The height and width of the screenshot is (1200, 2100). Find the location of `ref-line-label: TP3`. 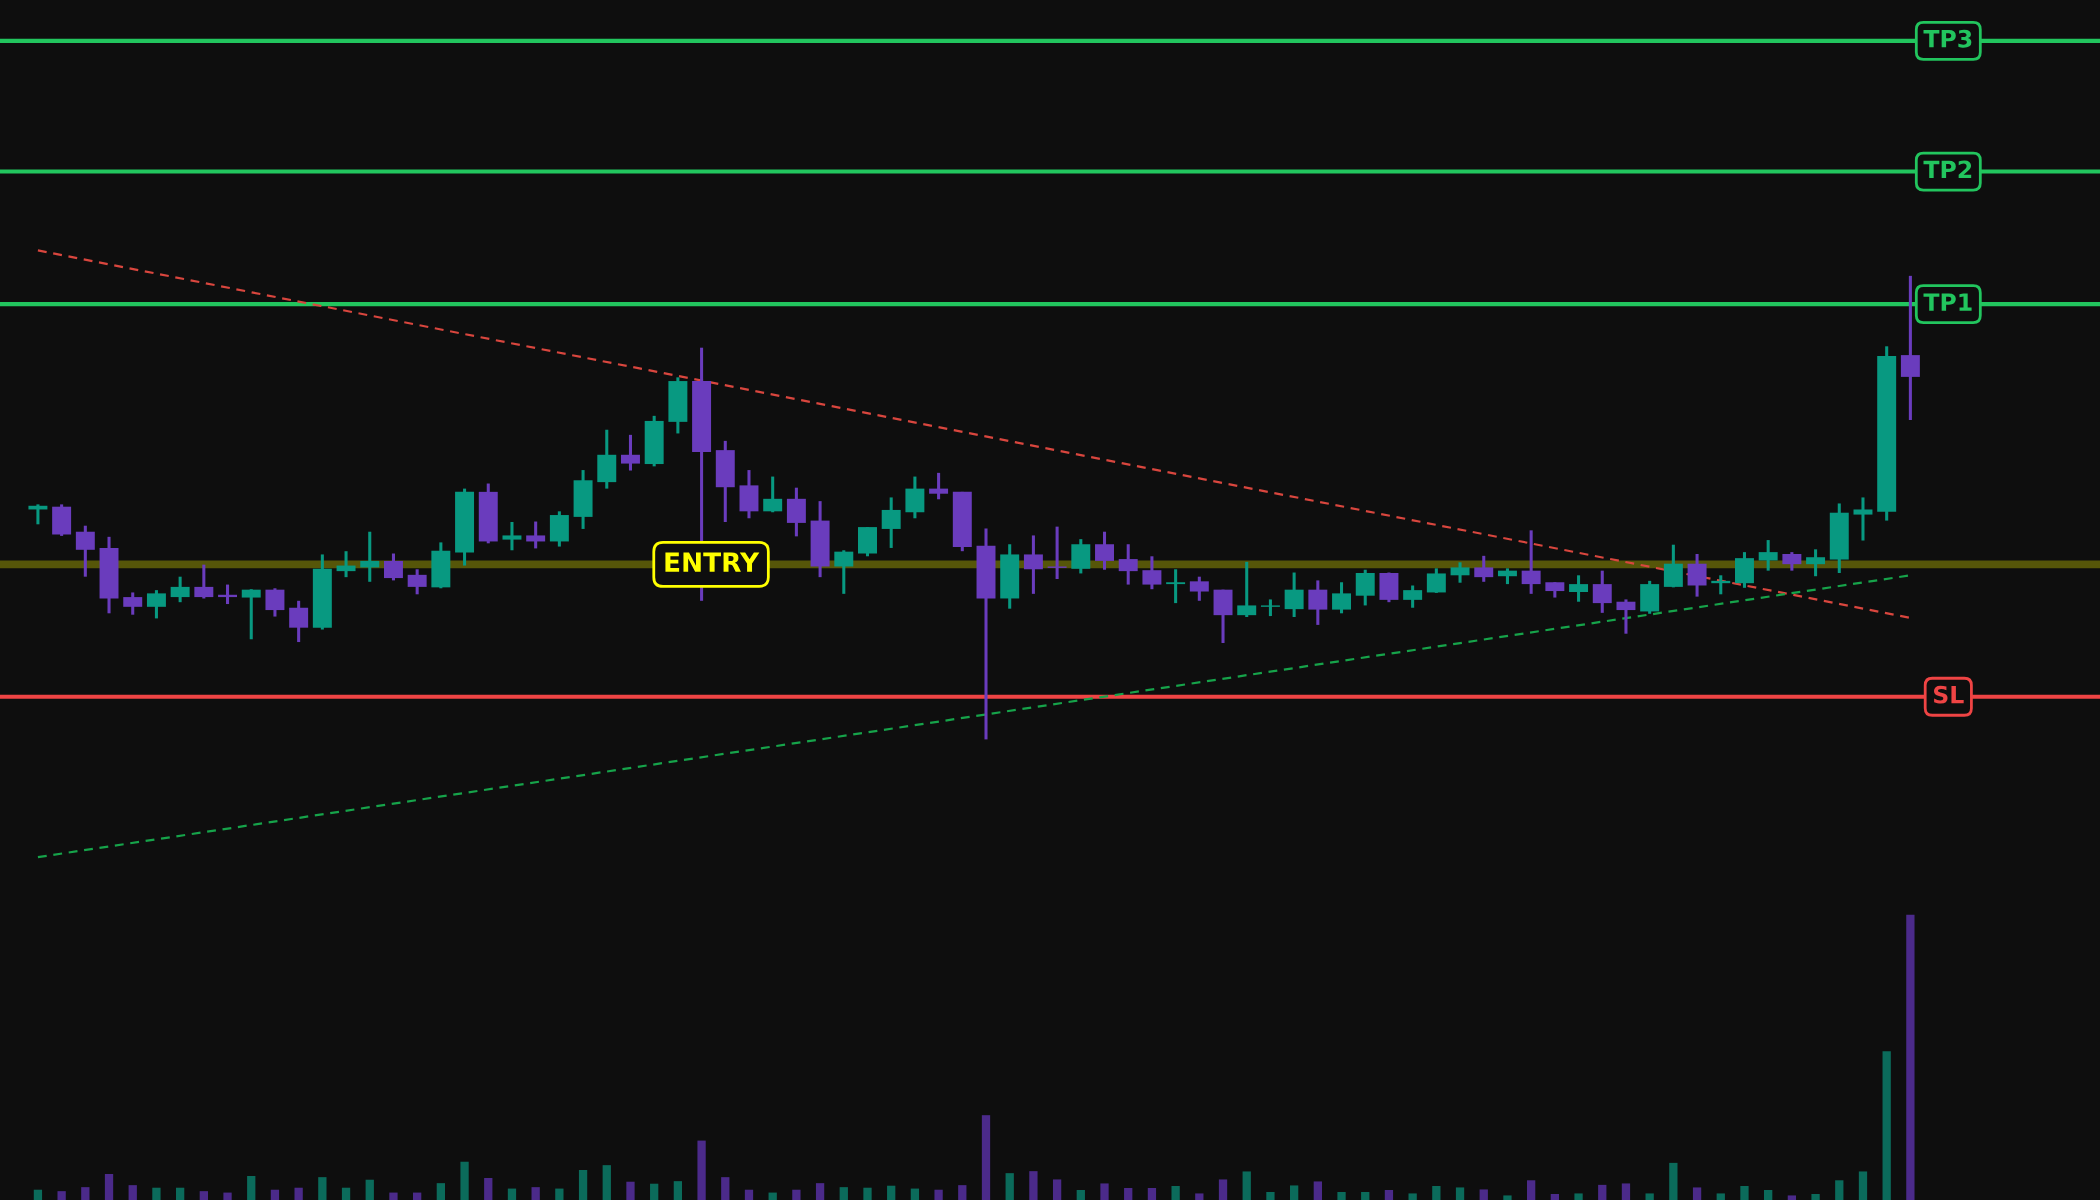

ref-line-label: TP3 is located at coordinates (1947, 38).